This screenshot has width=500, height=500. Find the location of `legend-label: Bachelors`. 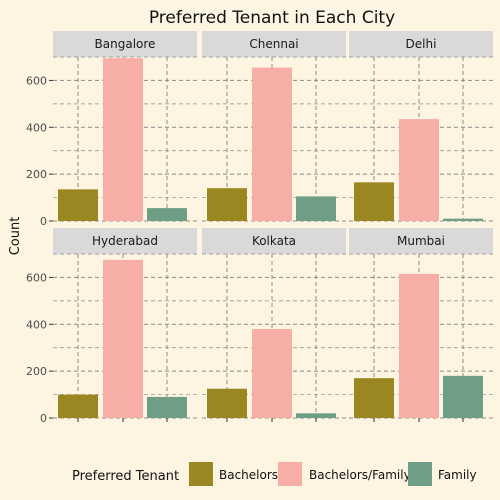

legend-label: Bachelors is located at coordinates (248, 475).